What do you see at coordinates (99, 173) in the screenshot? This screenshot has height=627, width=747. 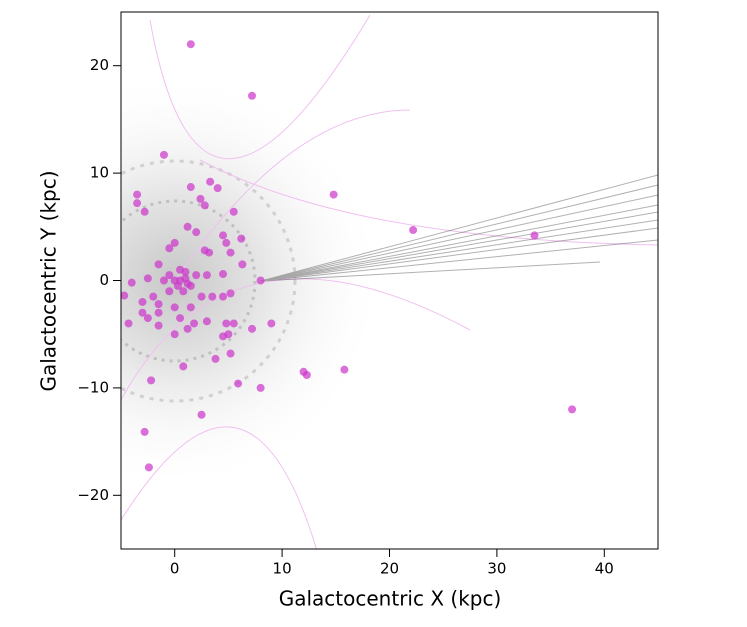 I see `y-tick-label: 10` at bounding box center [99, 173].